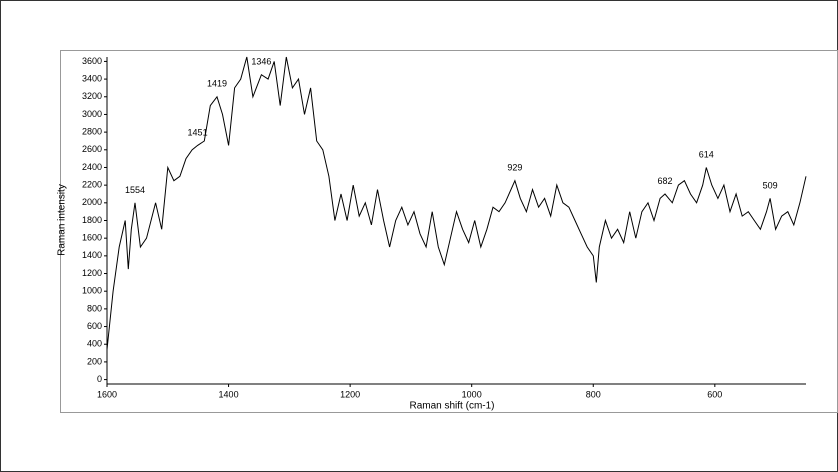 This screenshot has width=838, height=472. Describe the element at coordinates (62, 220) in the screenshot. I see `y-axis-label: Raman intensity` at that location.